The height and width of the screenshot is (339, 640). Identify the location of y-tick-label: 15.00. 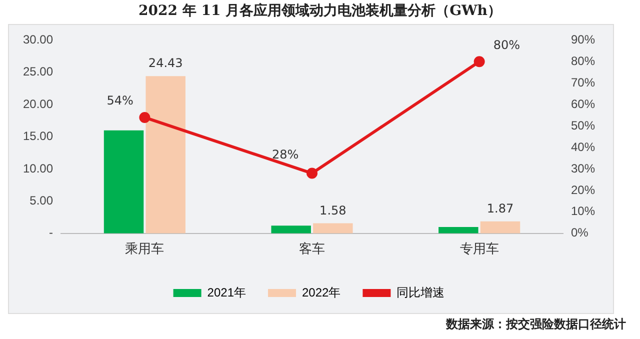
(38, 136).